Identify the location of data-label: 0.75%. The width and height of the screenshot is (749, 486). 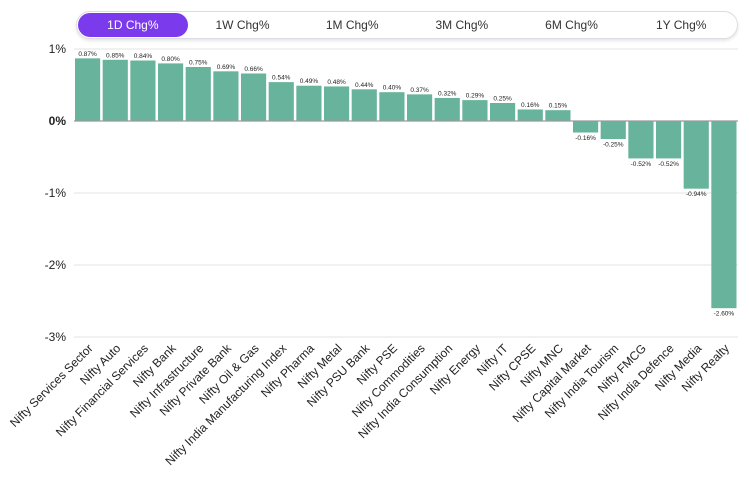
(198, 63).